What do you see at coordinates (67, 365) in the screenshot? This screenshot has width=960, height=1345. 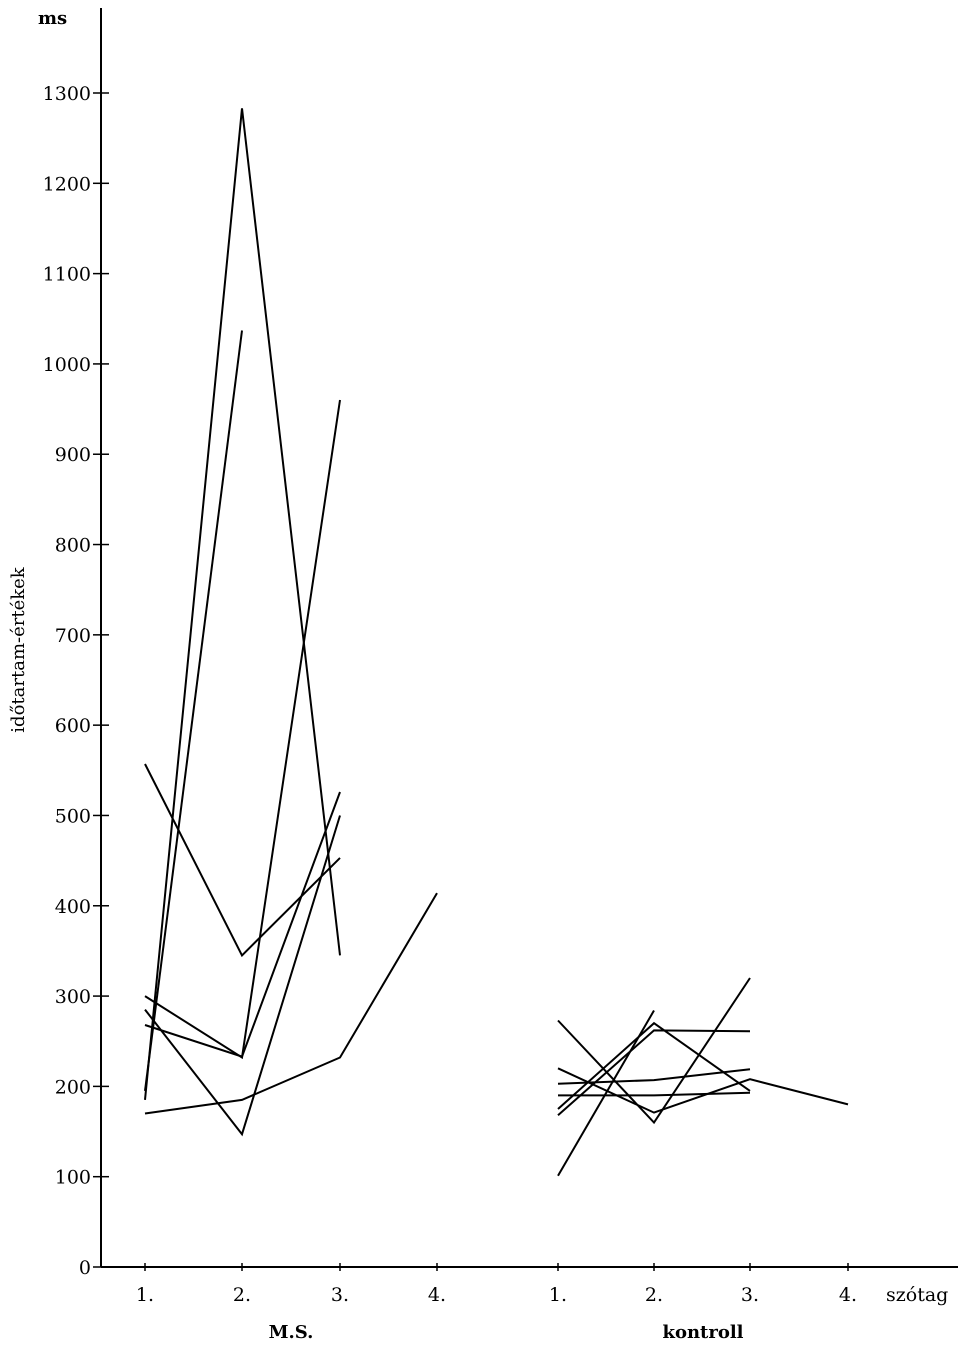 I see `y-tick-label: 1000` at bounding box center [67, 365].